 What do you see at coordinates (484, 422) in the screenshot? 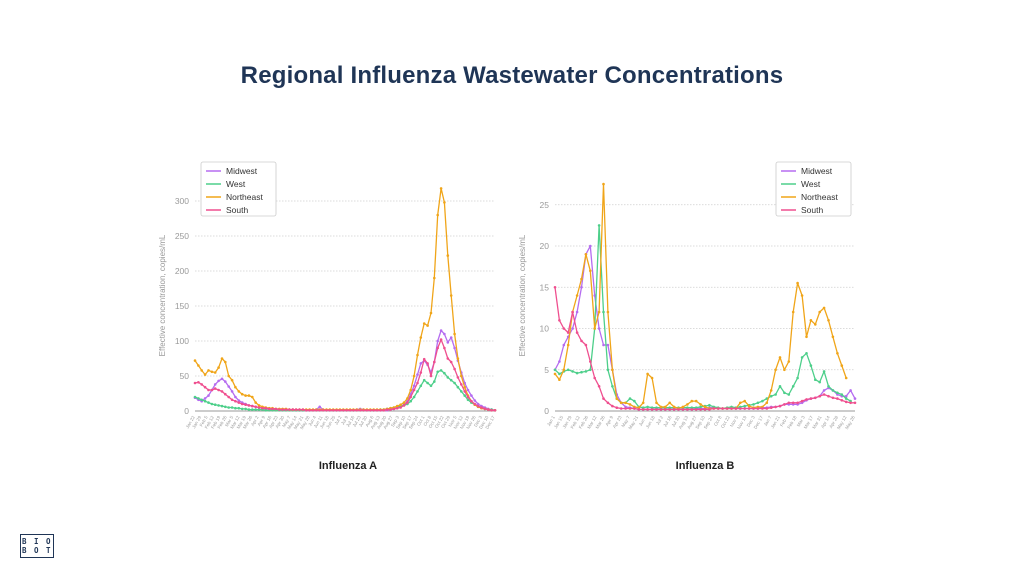
I see `x-tick-label: Dec 10` at bounding box center [484, 422].